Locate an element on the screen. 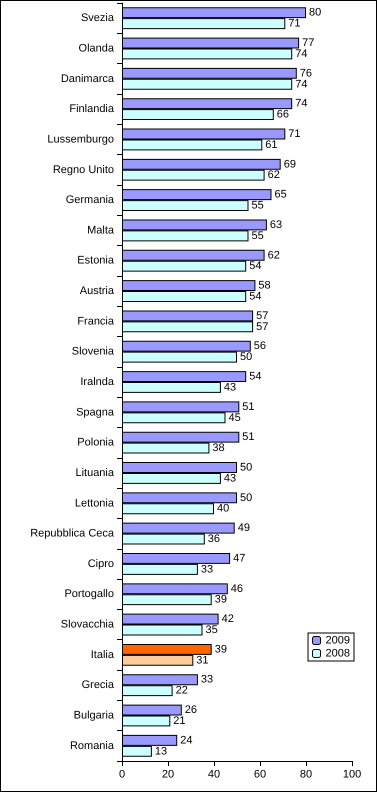 The height and width of the screenshot is (792, 377). data-label: 56 is located at coordinates (260, 346).